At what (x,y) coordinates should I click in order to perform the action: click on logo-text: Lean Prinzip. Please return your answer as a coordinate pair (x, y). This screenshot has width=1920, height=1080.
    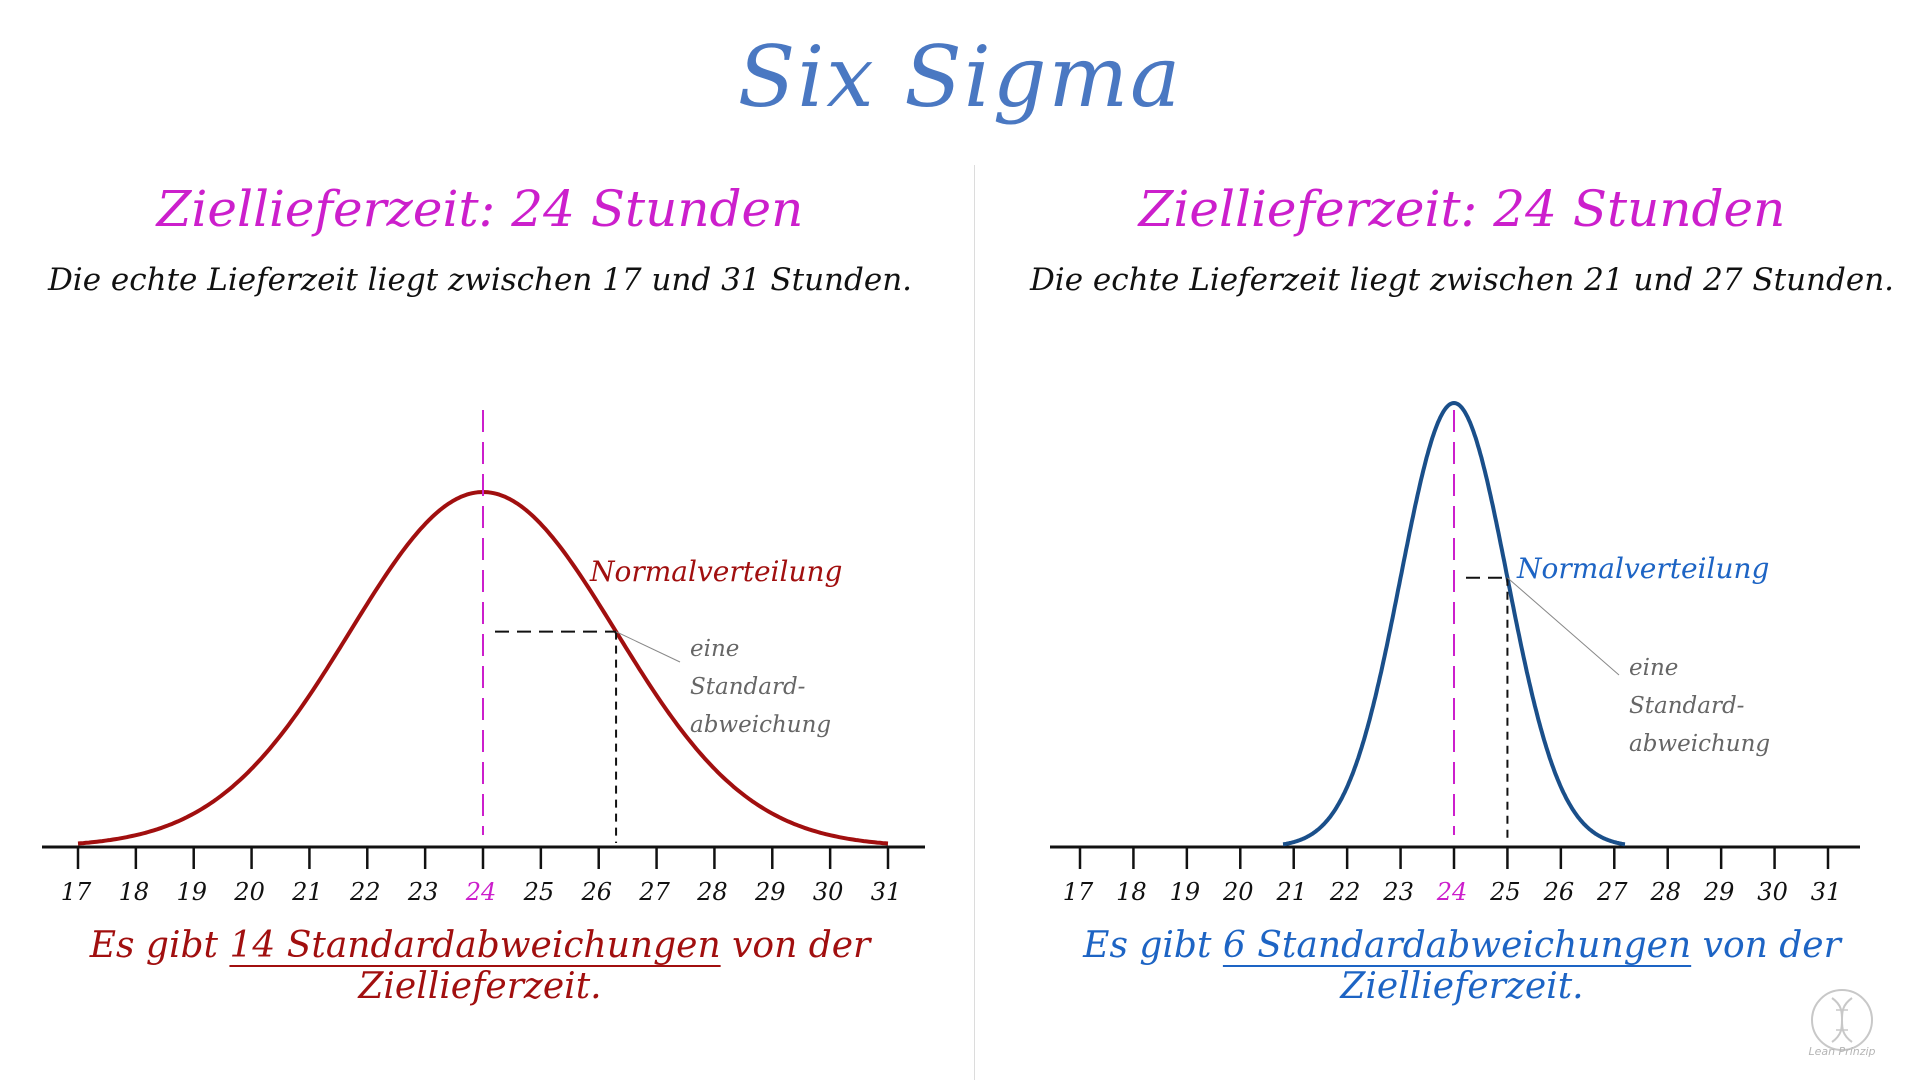
    Looking at the image, I should click on (1842, 1051).